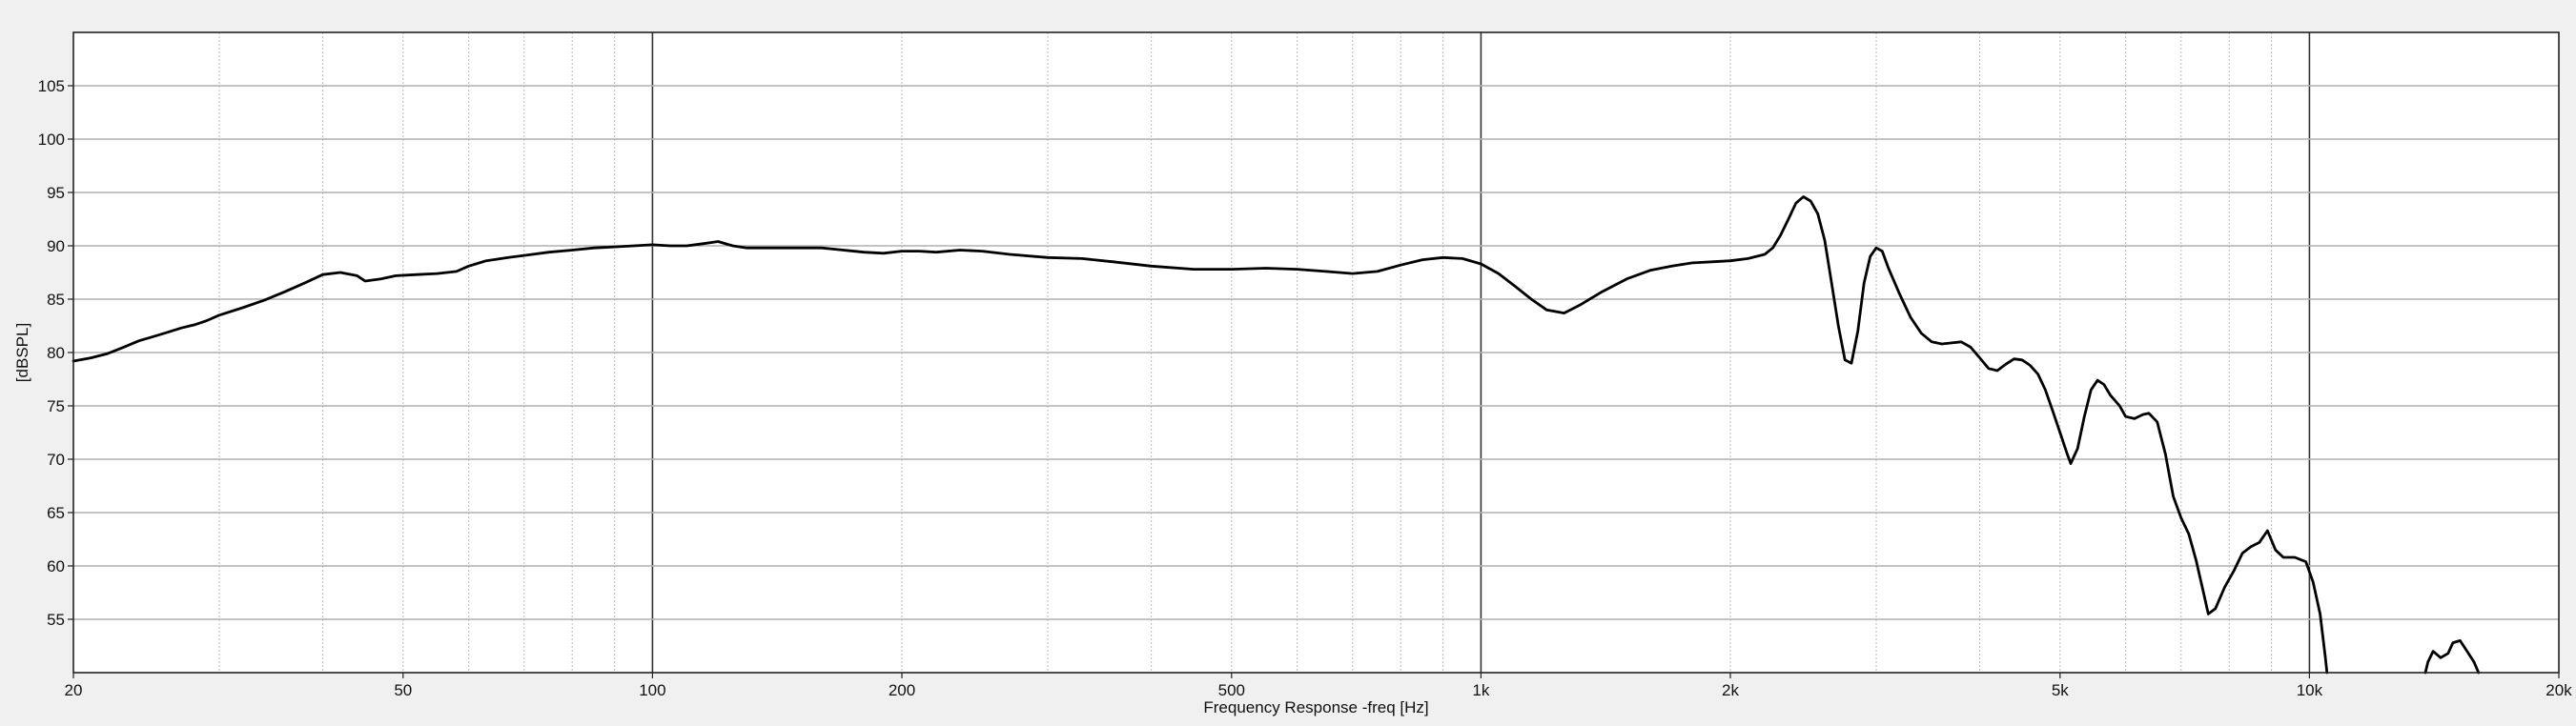 This screenshot has width=2576, height=726. I want to click on y-tick-label: 65, so click(56, 513).